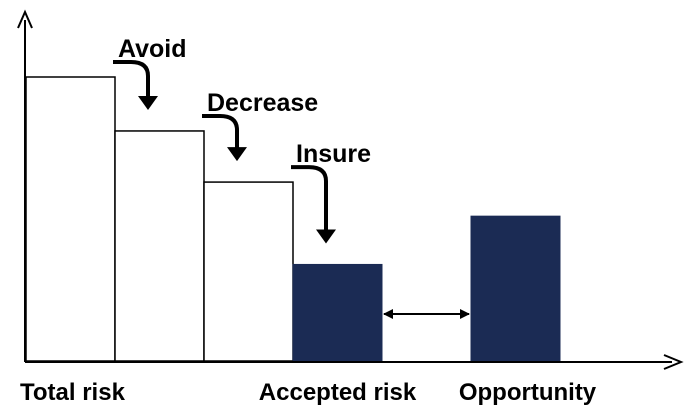 Image resolution: width=695 pixels, height=415 pixels. Describe the element at coordinates (262, 103) in the screenshot. I see `annotation-label-1: Decrease` at that location.